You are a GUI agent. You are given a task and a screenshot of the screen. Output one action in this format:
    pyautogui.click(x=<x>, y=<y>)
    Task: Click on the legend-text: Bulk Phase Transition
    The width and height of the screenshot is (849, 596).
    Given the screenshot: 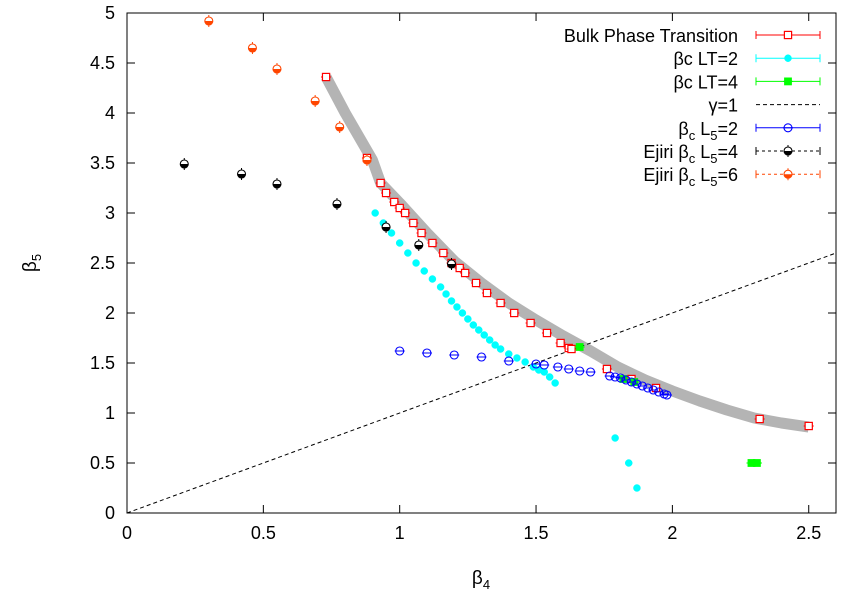 What is the action you would take?
    pyautogui.click(x=651, y=36)
    